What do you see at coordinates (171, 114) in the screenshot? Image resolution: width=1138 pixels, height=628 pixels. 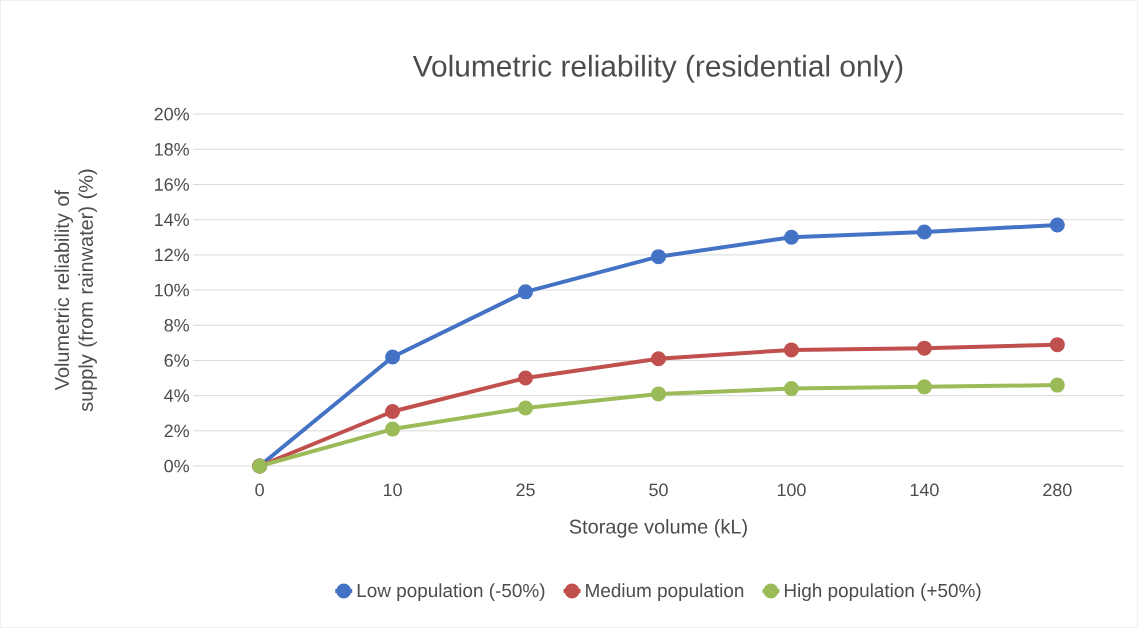 I see `y-tick-label: 20%` at bounding box center [171, 114].